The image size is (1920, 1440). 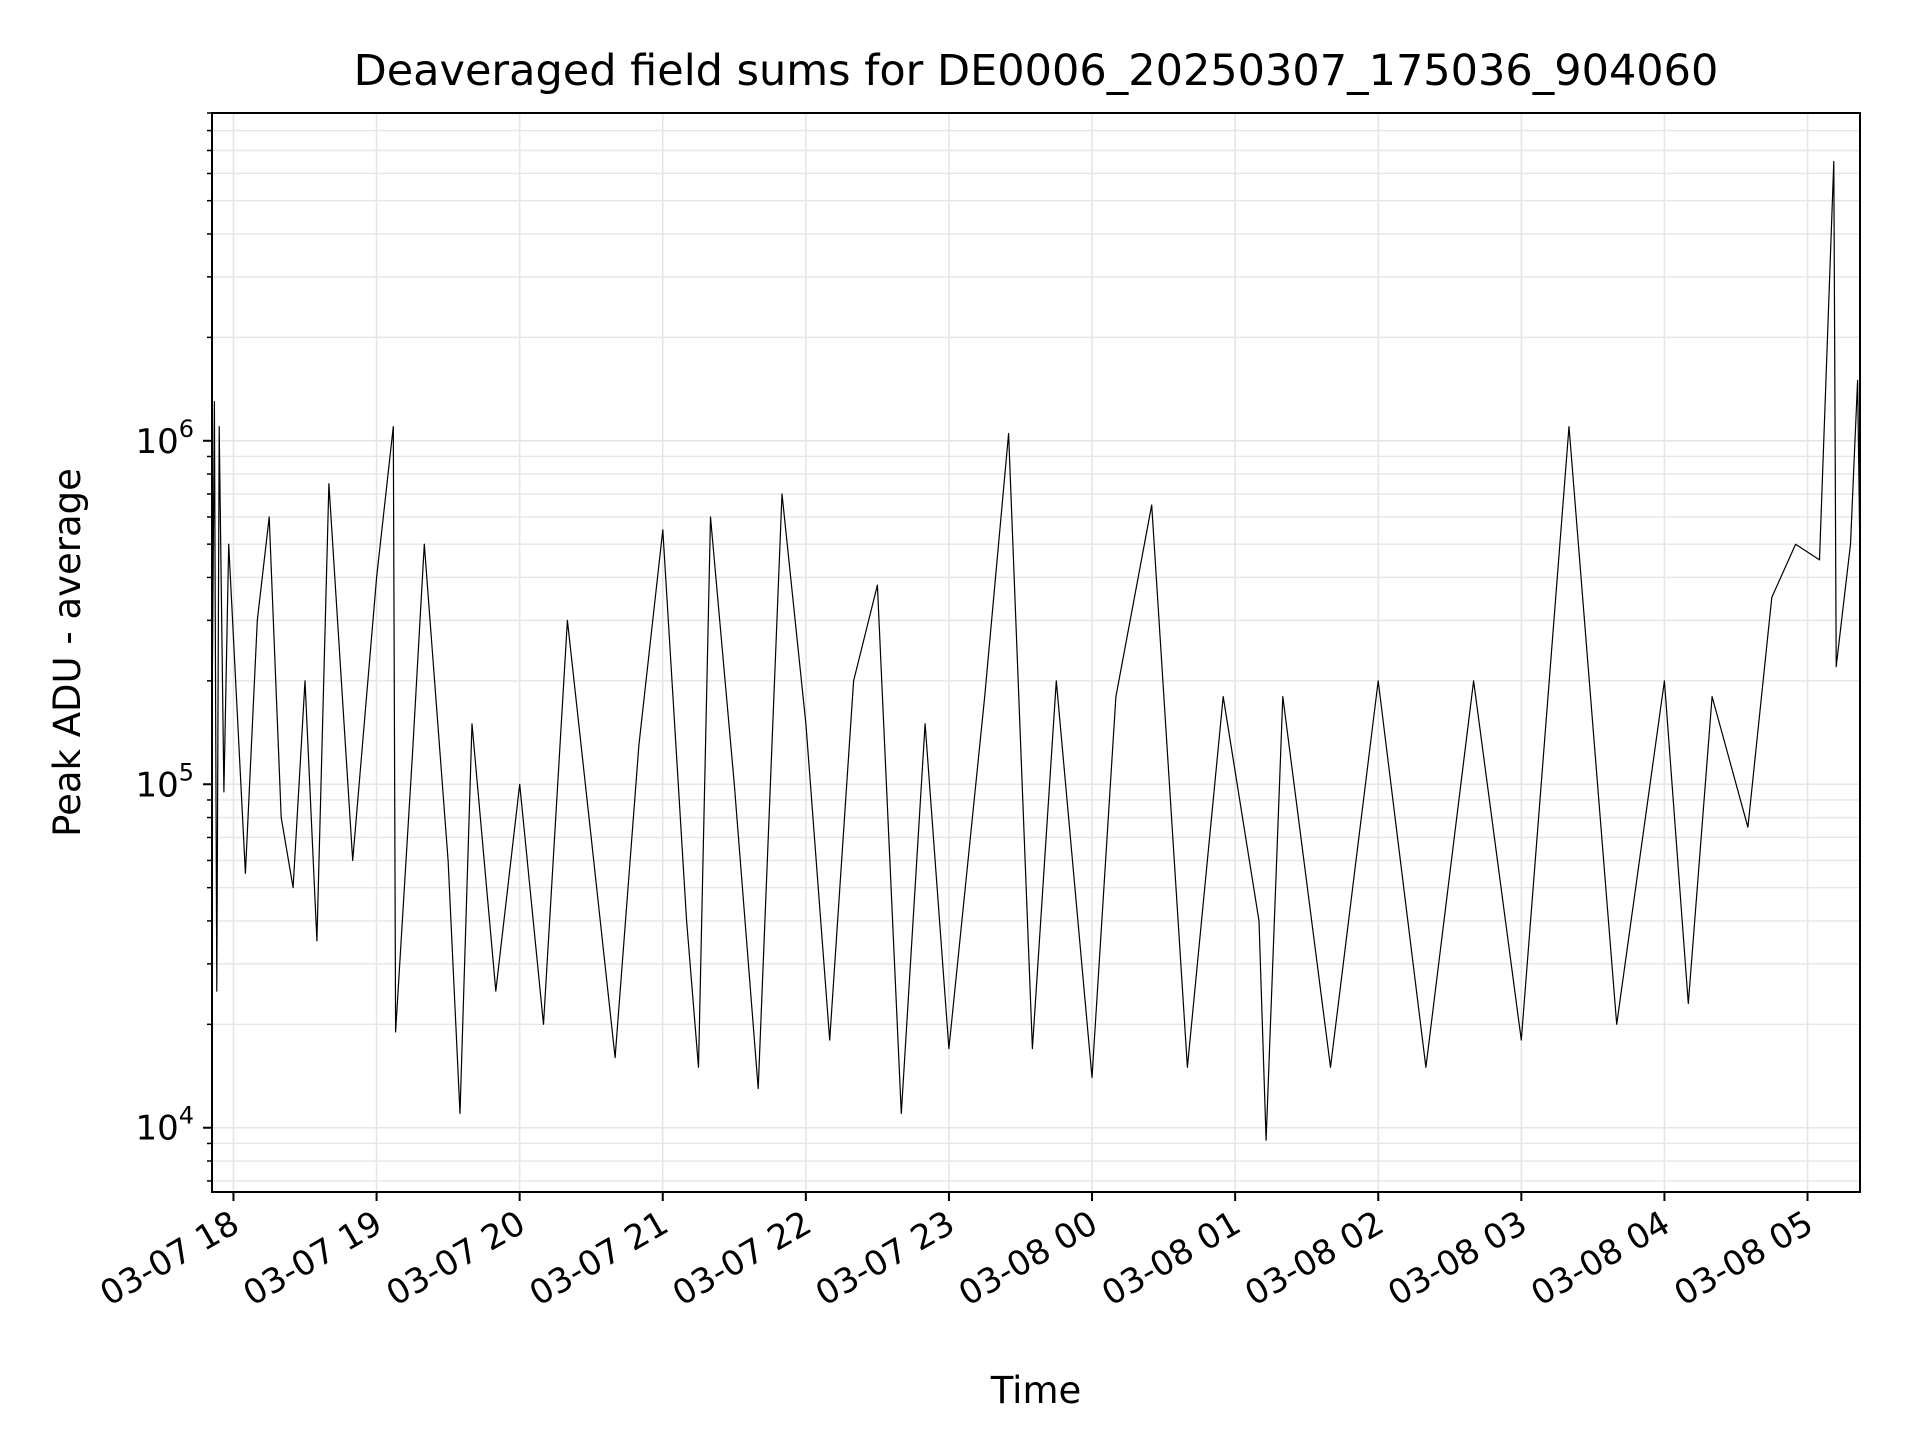 I want to click on x-axis-label: Time, so click(x=1036, y=1390).